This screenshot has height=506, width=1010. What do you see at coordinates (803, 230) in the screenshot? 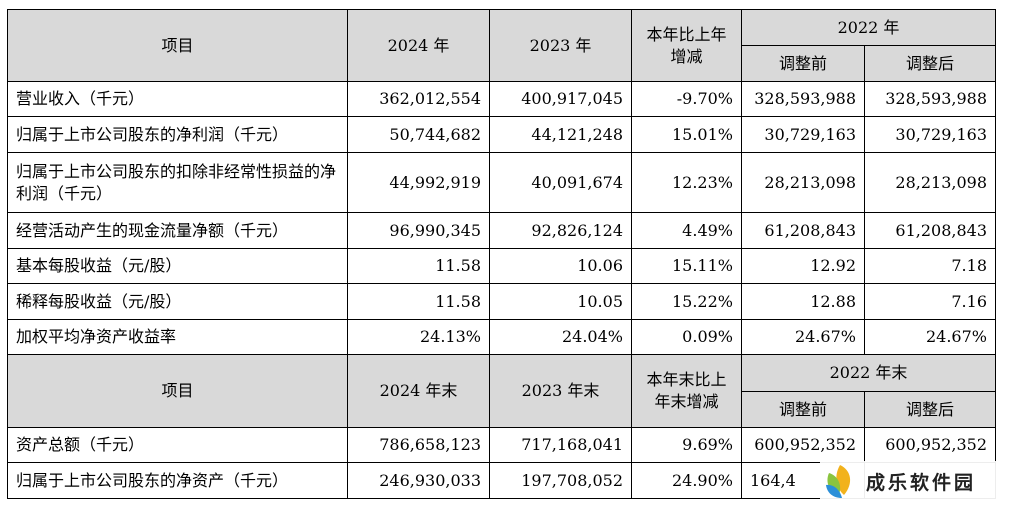
I see `cell-before: 61,208,843` at bounding box center [803, 230].